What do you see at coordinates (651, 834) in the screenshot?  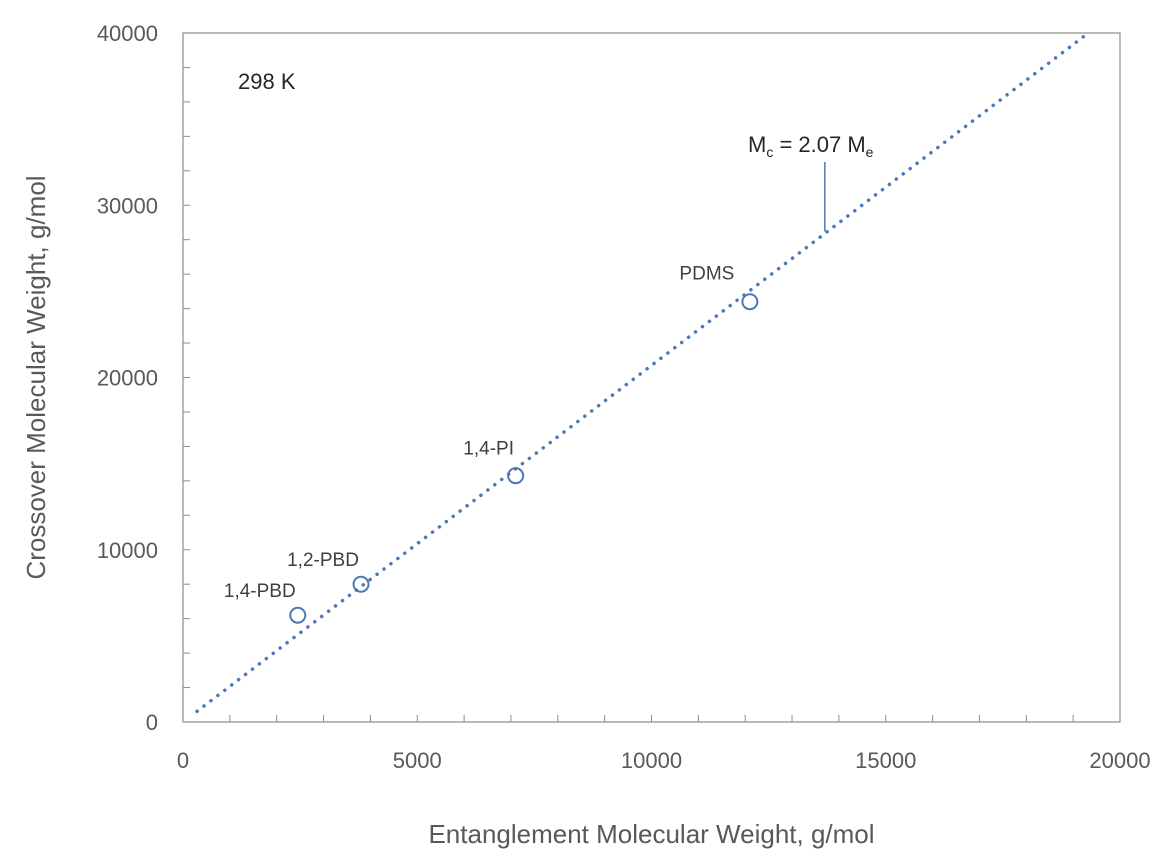 I see `x-axis-title: Entanglement Molecular Weight, g/mol` at bounding box center [651, 834].